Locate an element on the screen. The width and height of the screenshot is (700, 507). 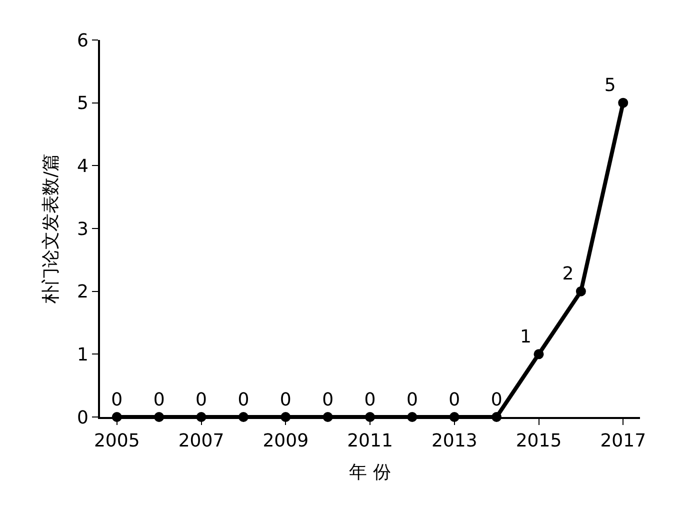
x-tick-label: 2017 is located at coordinates (623, 441).